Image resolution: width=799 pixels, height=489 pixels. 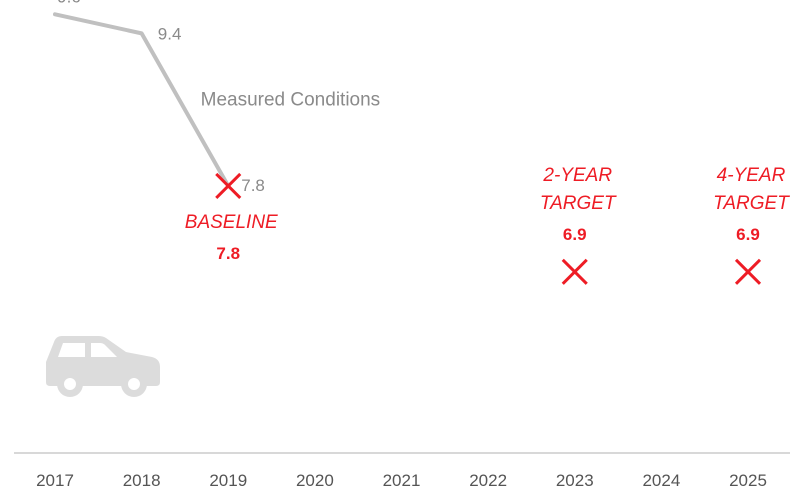 I want to click on x-tick-label: 2023, so click(x=575, y=480).